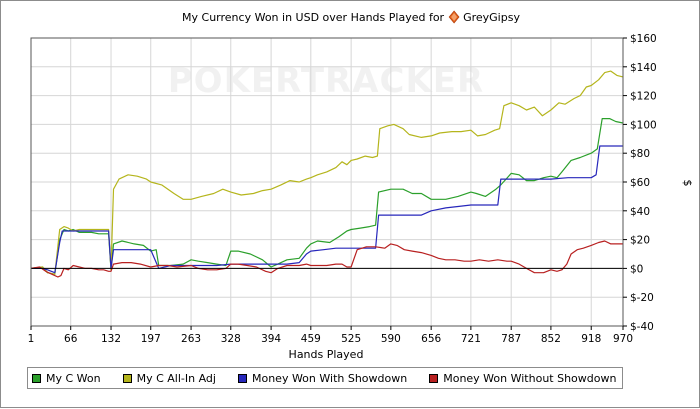 The width and height of the screenshot is (700, 409). What do you see at coordinates (326, 81) in the screenshot?
I see `pokertracker-watermark: POKERTRACKER` at bounding box center [326, 81].